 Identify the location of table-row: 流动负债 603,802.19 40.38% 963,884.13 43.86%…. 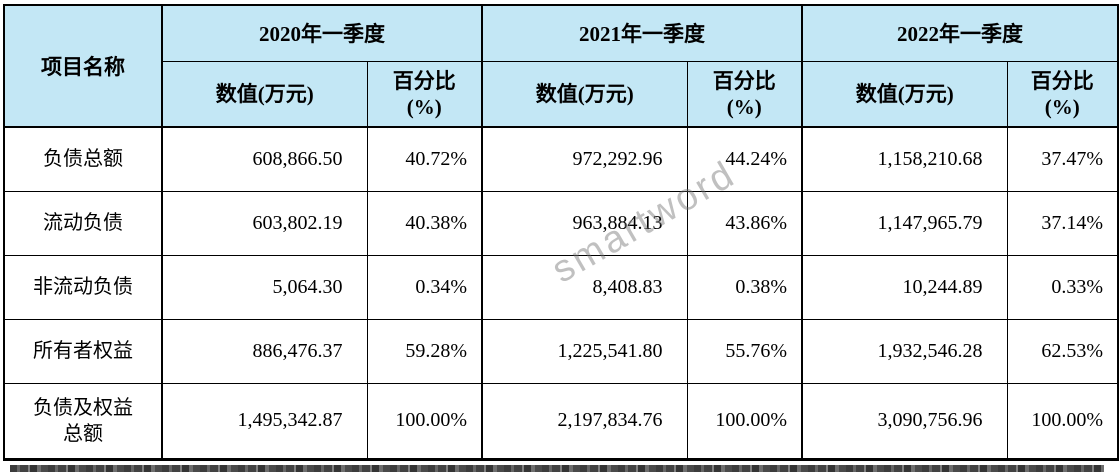
(561, 223).